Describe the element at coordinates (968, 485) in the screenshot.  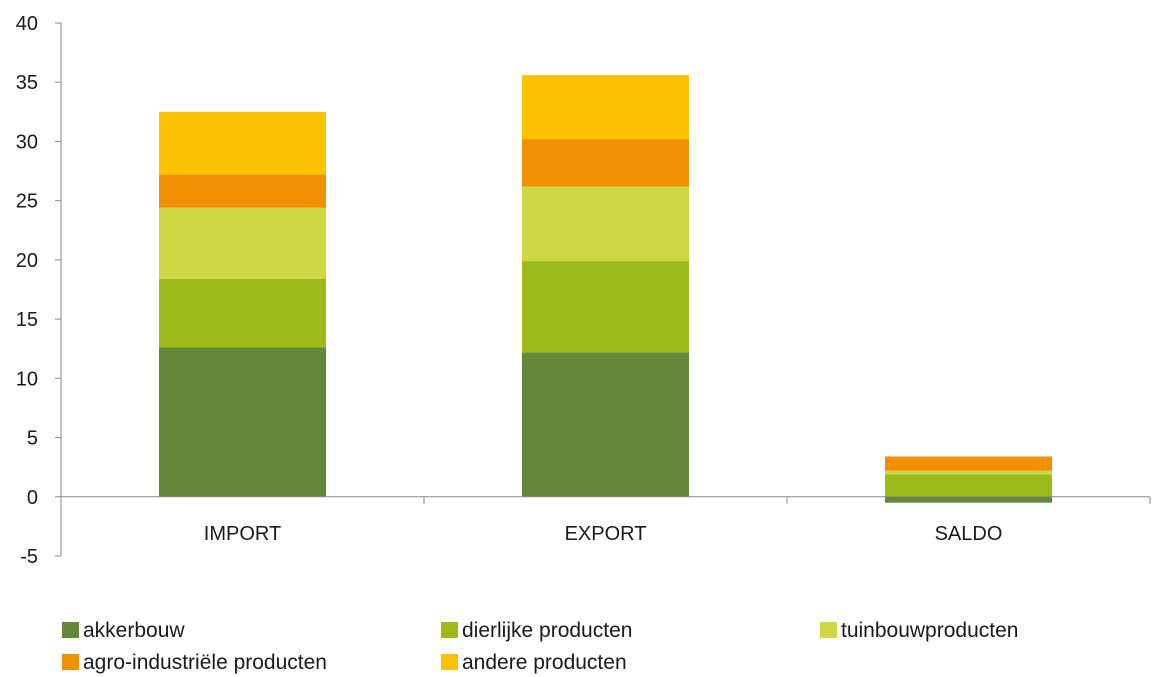
I see `bar-segment-saldo-dierlijke-producten` at that location.